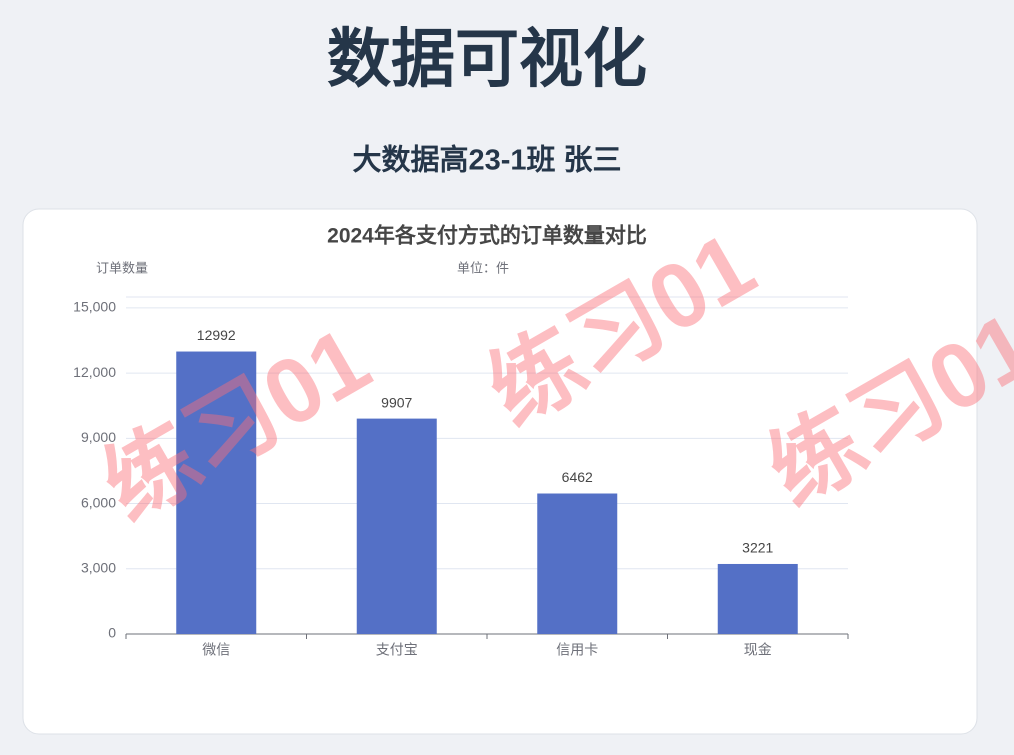 The image size is (1014, 755). What do you see at coordinates (486, 160) in the screenshot?
I see `page-subtitle: 大数据高23-1班 张三` at bounding box center [486, 160].